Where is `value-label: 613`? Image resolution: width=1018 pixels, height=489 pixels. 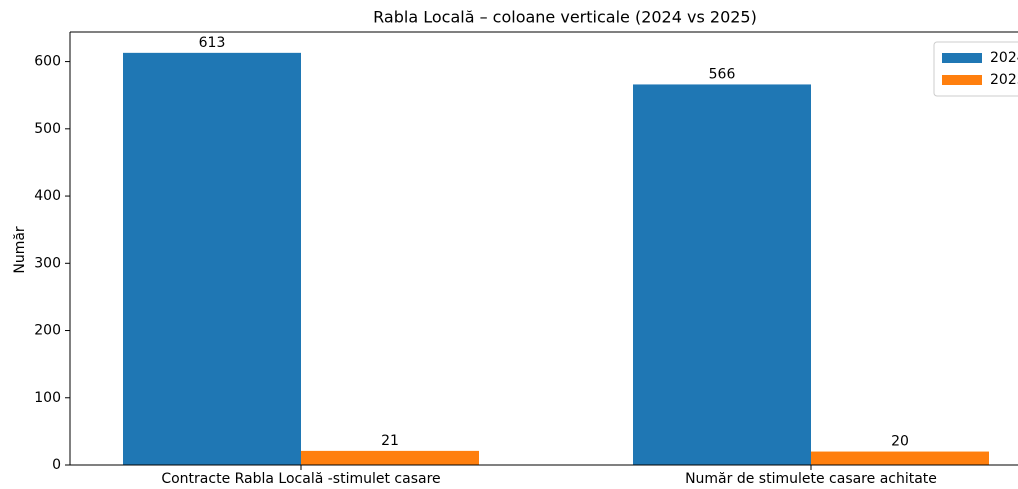
value-label: 613 is located at coordinates (212, 43).